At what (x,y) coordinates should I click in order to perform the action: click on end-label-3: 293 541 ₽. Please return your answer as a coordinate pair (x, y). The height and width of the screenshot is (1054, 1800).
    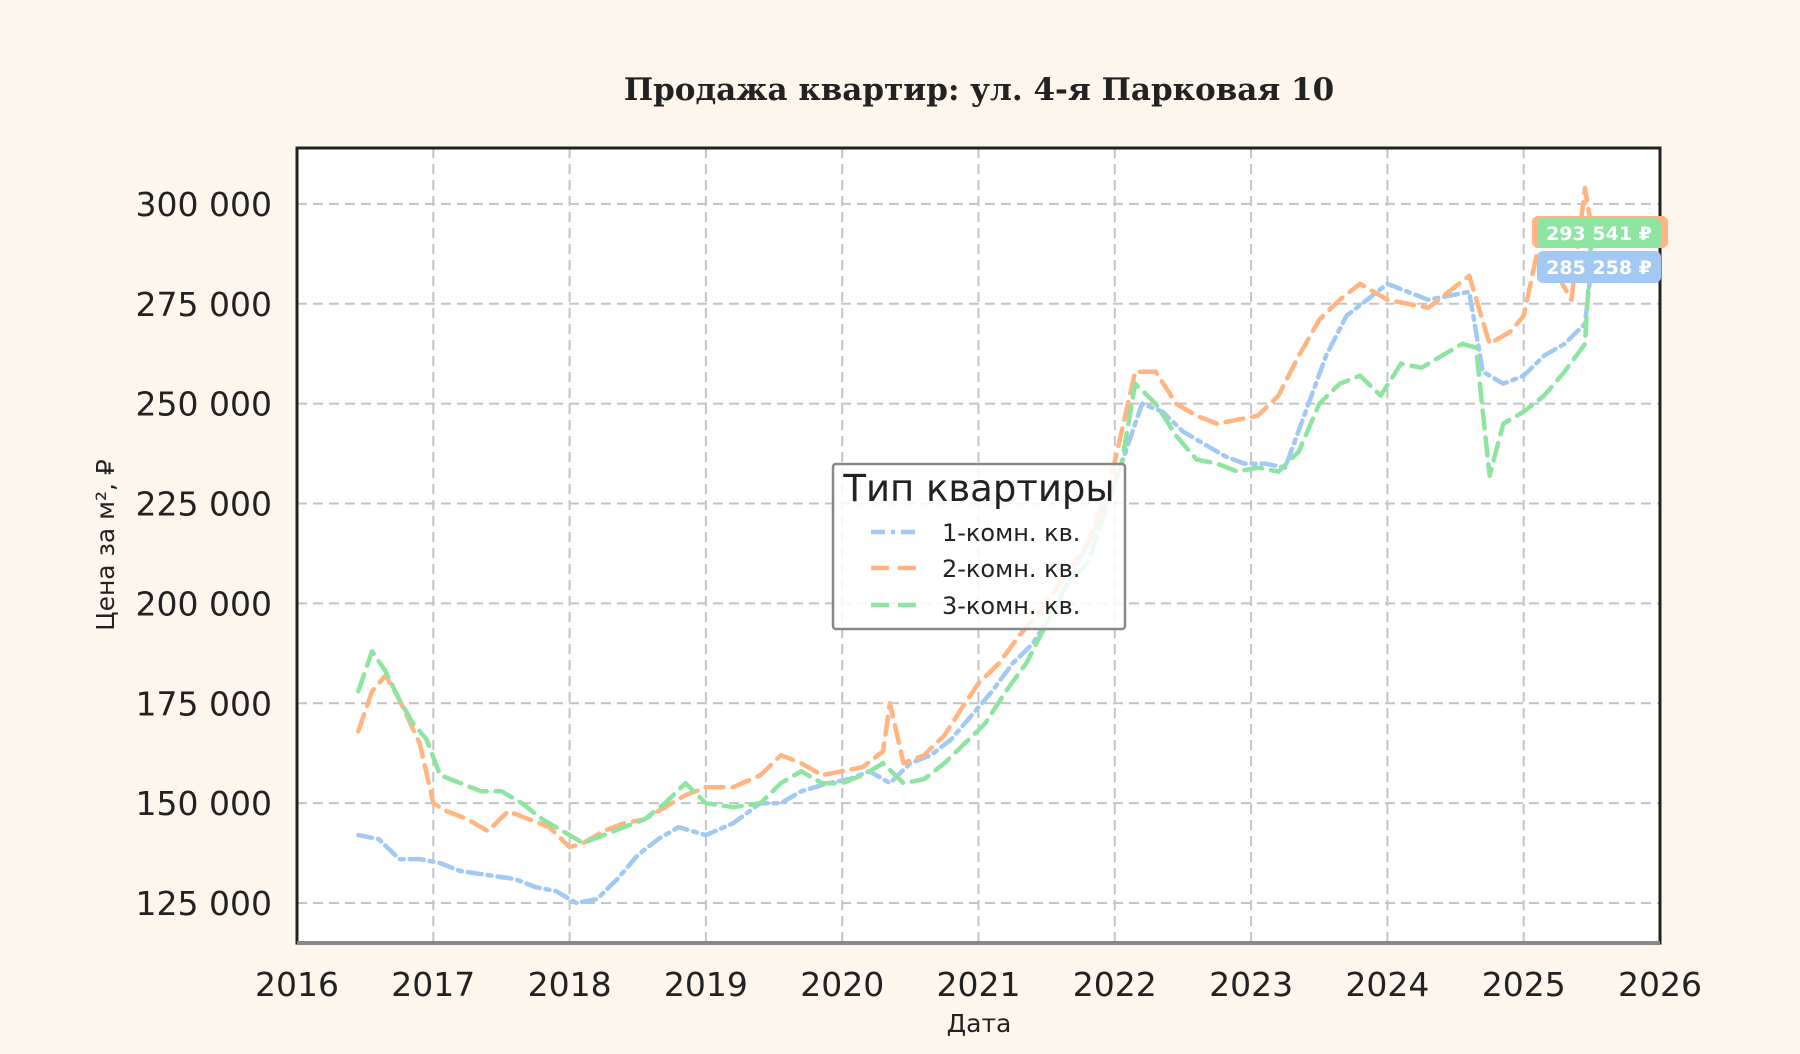
    Looking at the image, I should click on (1599, 234).